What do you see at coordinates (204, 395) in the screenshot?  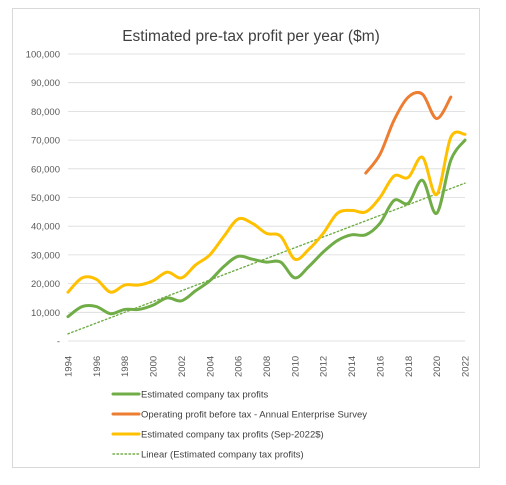 I see `legend-entry: Estimated company tax profits` at bounding box center [204, 395].